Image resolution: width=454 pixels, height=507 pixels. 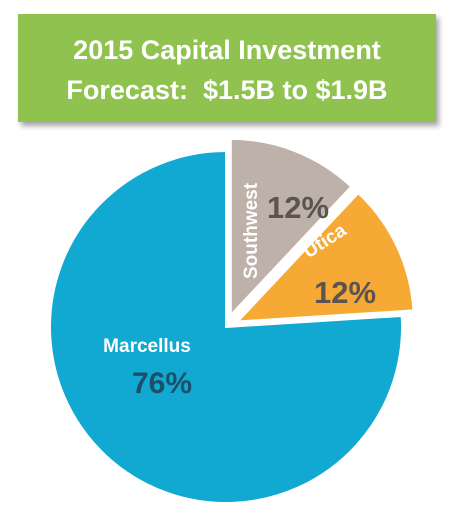 I want to click on slice-name-marcellus: Marcellus, so click(x=147, y=346).